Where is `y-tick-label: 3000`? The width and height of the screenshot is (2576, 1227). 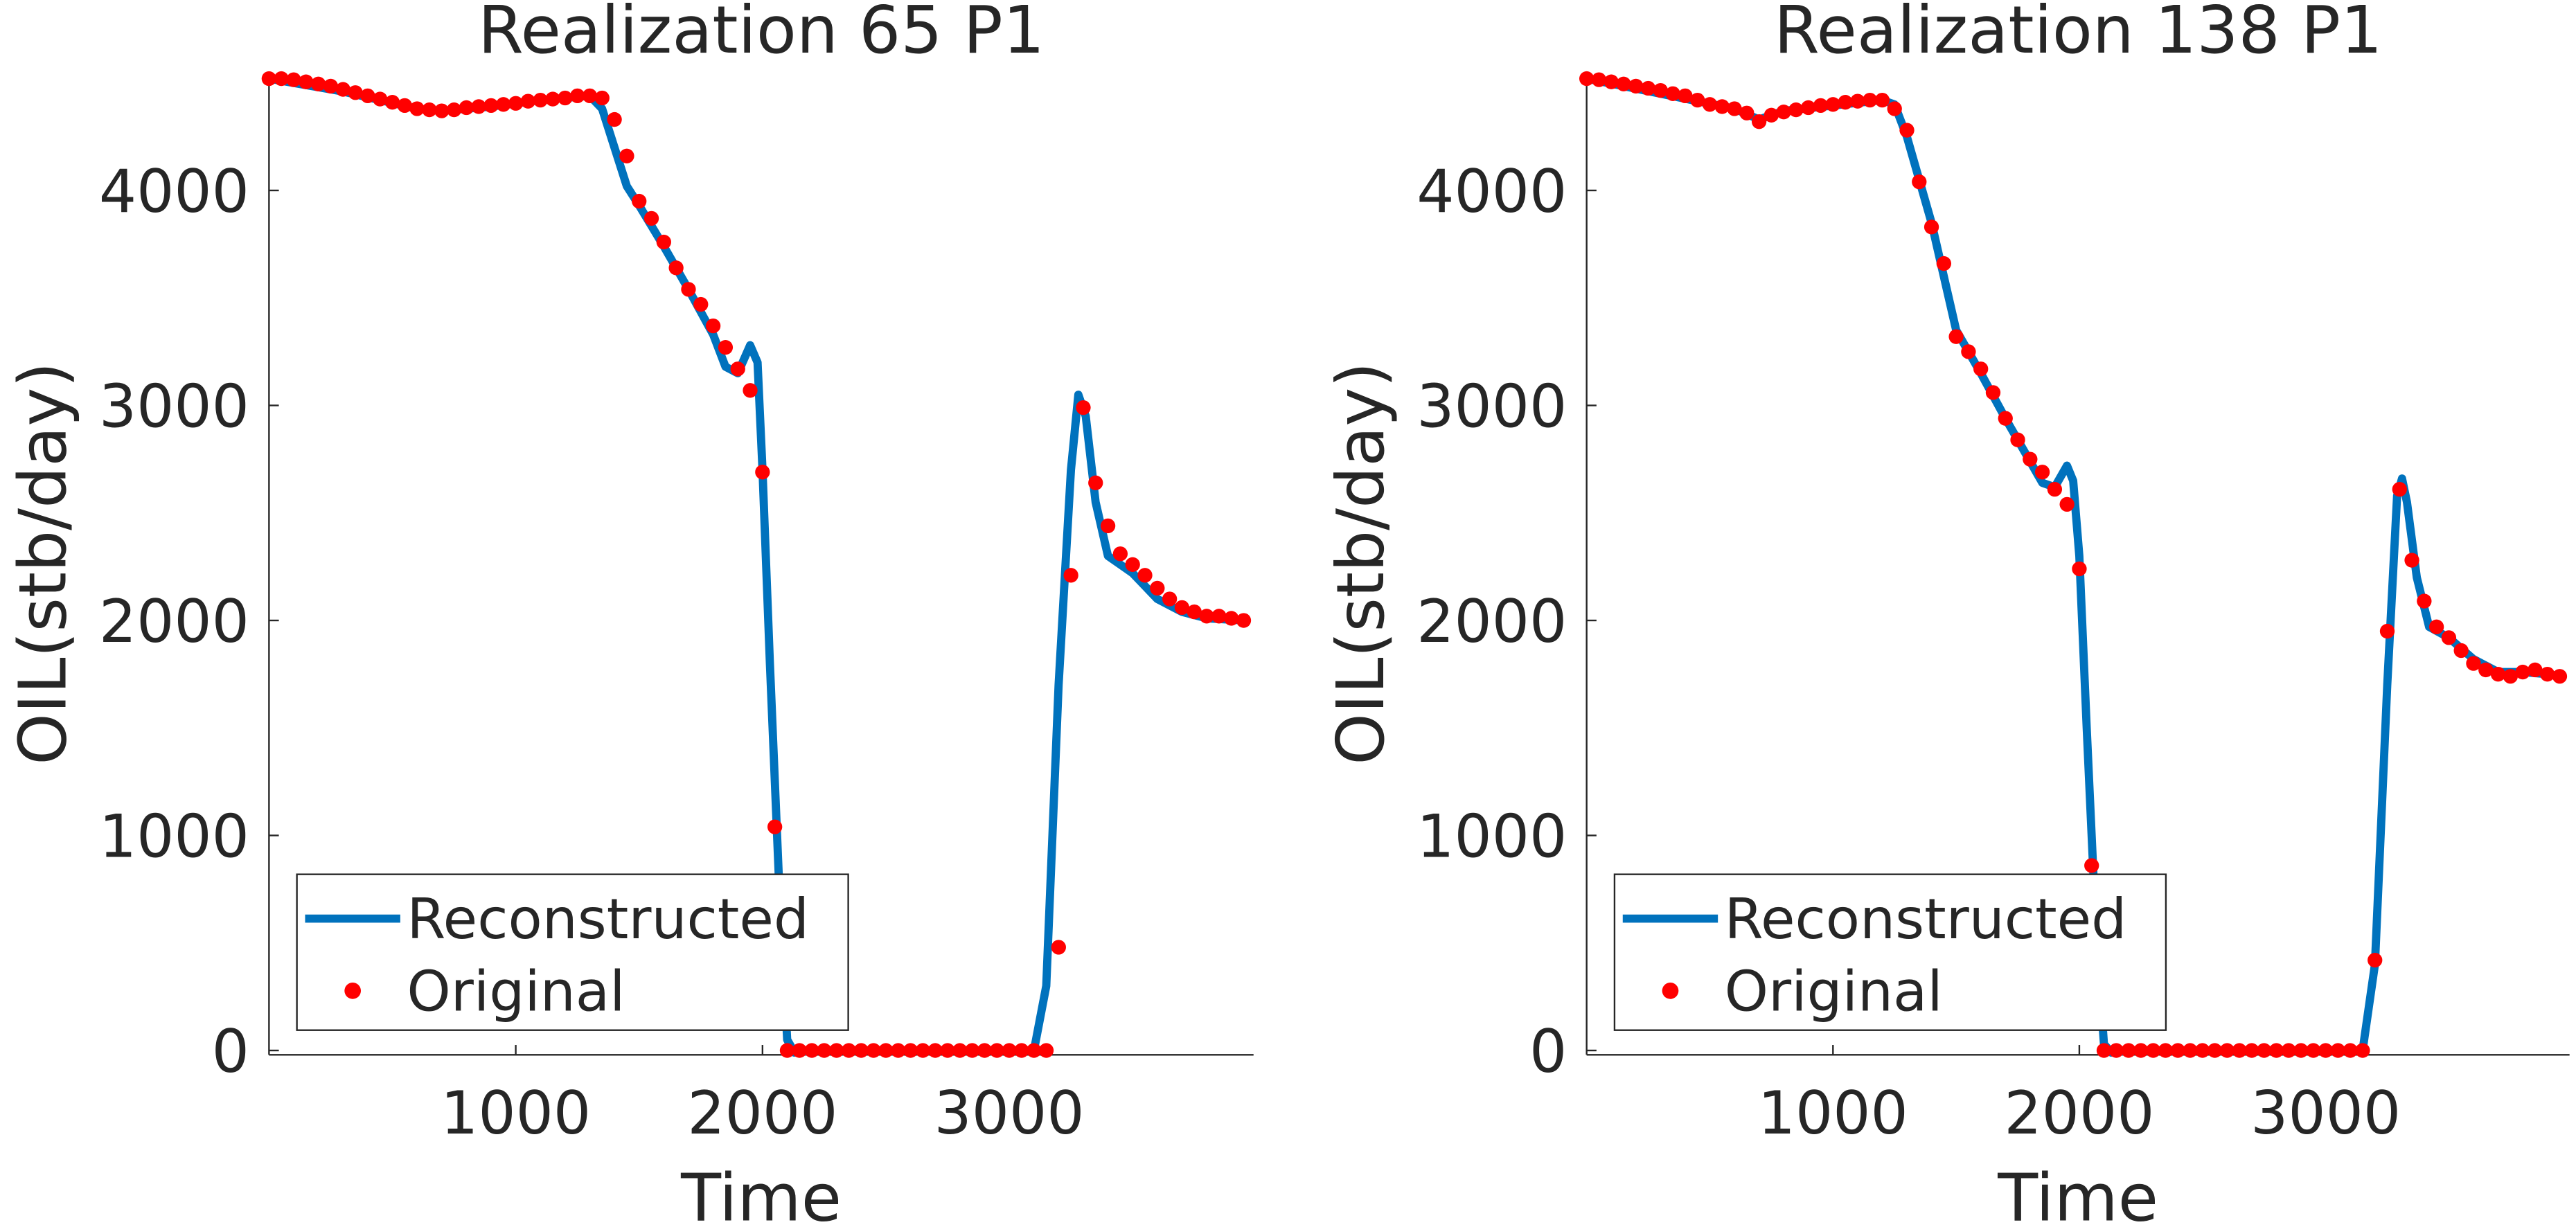
y-tick-label: 3000 is located at coordinates (174, 407).